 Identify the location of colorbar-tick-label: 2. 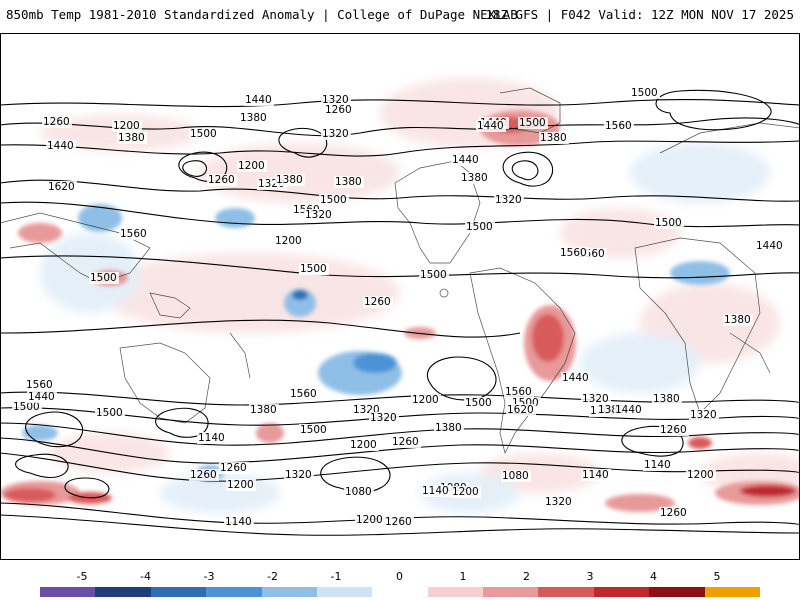
(526, 576).